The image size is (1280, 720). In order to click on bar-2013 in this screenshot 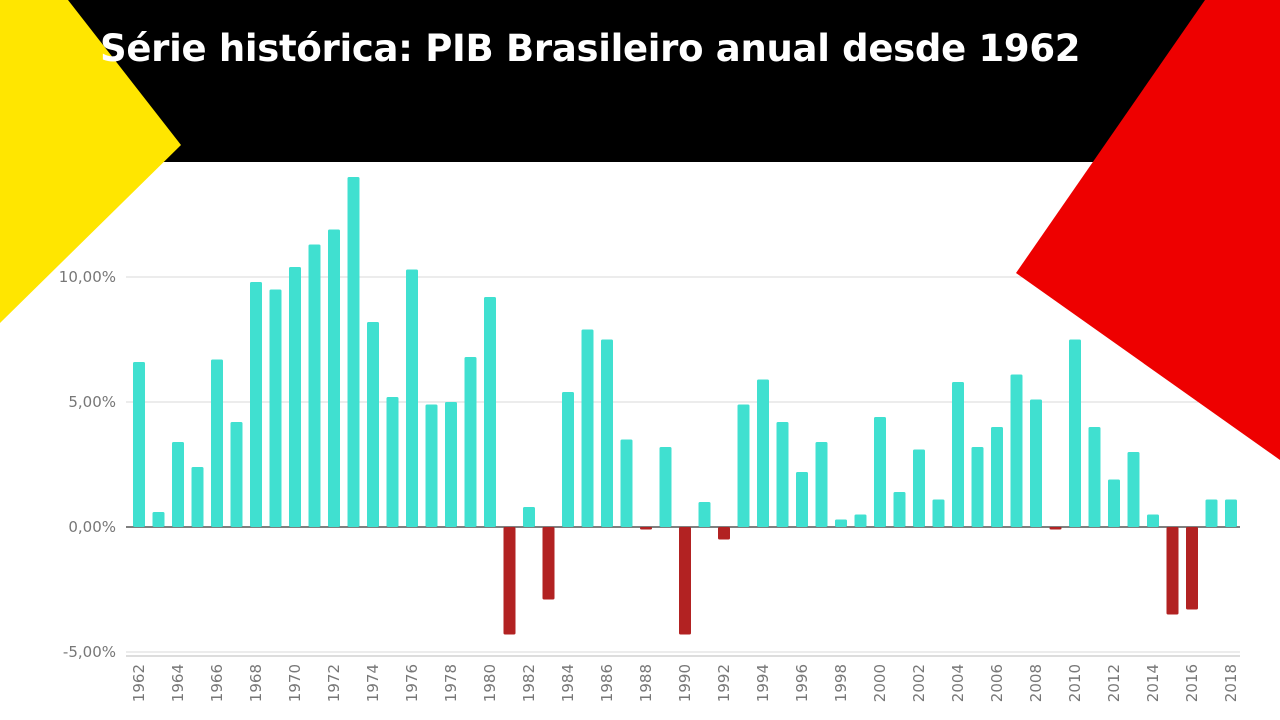, I will do `click(1133, 489)`.